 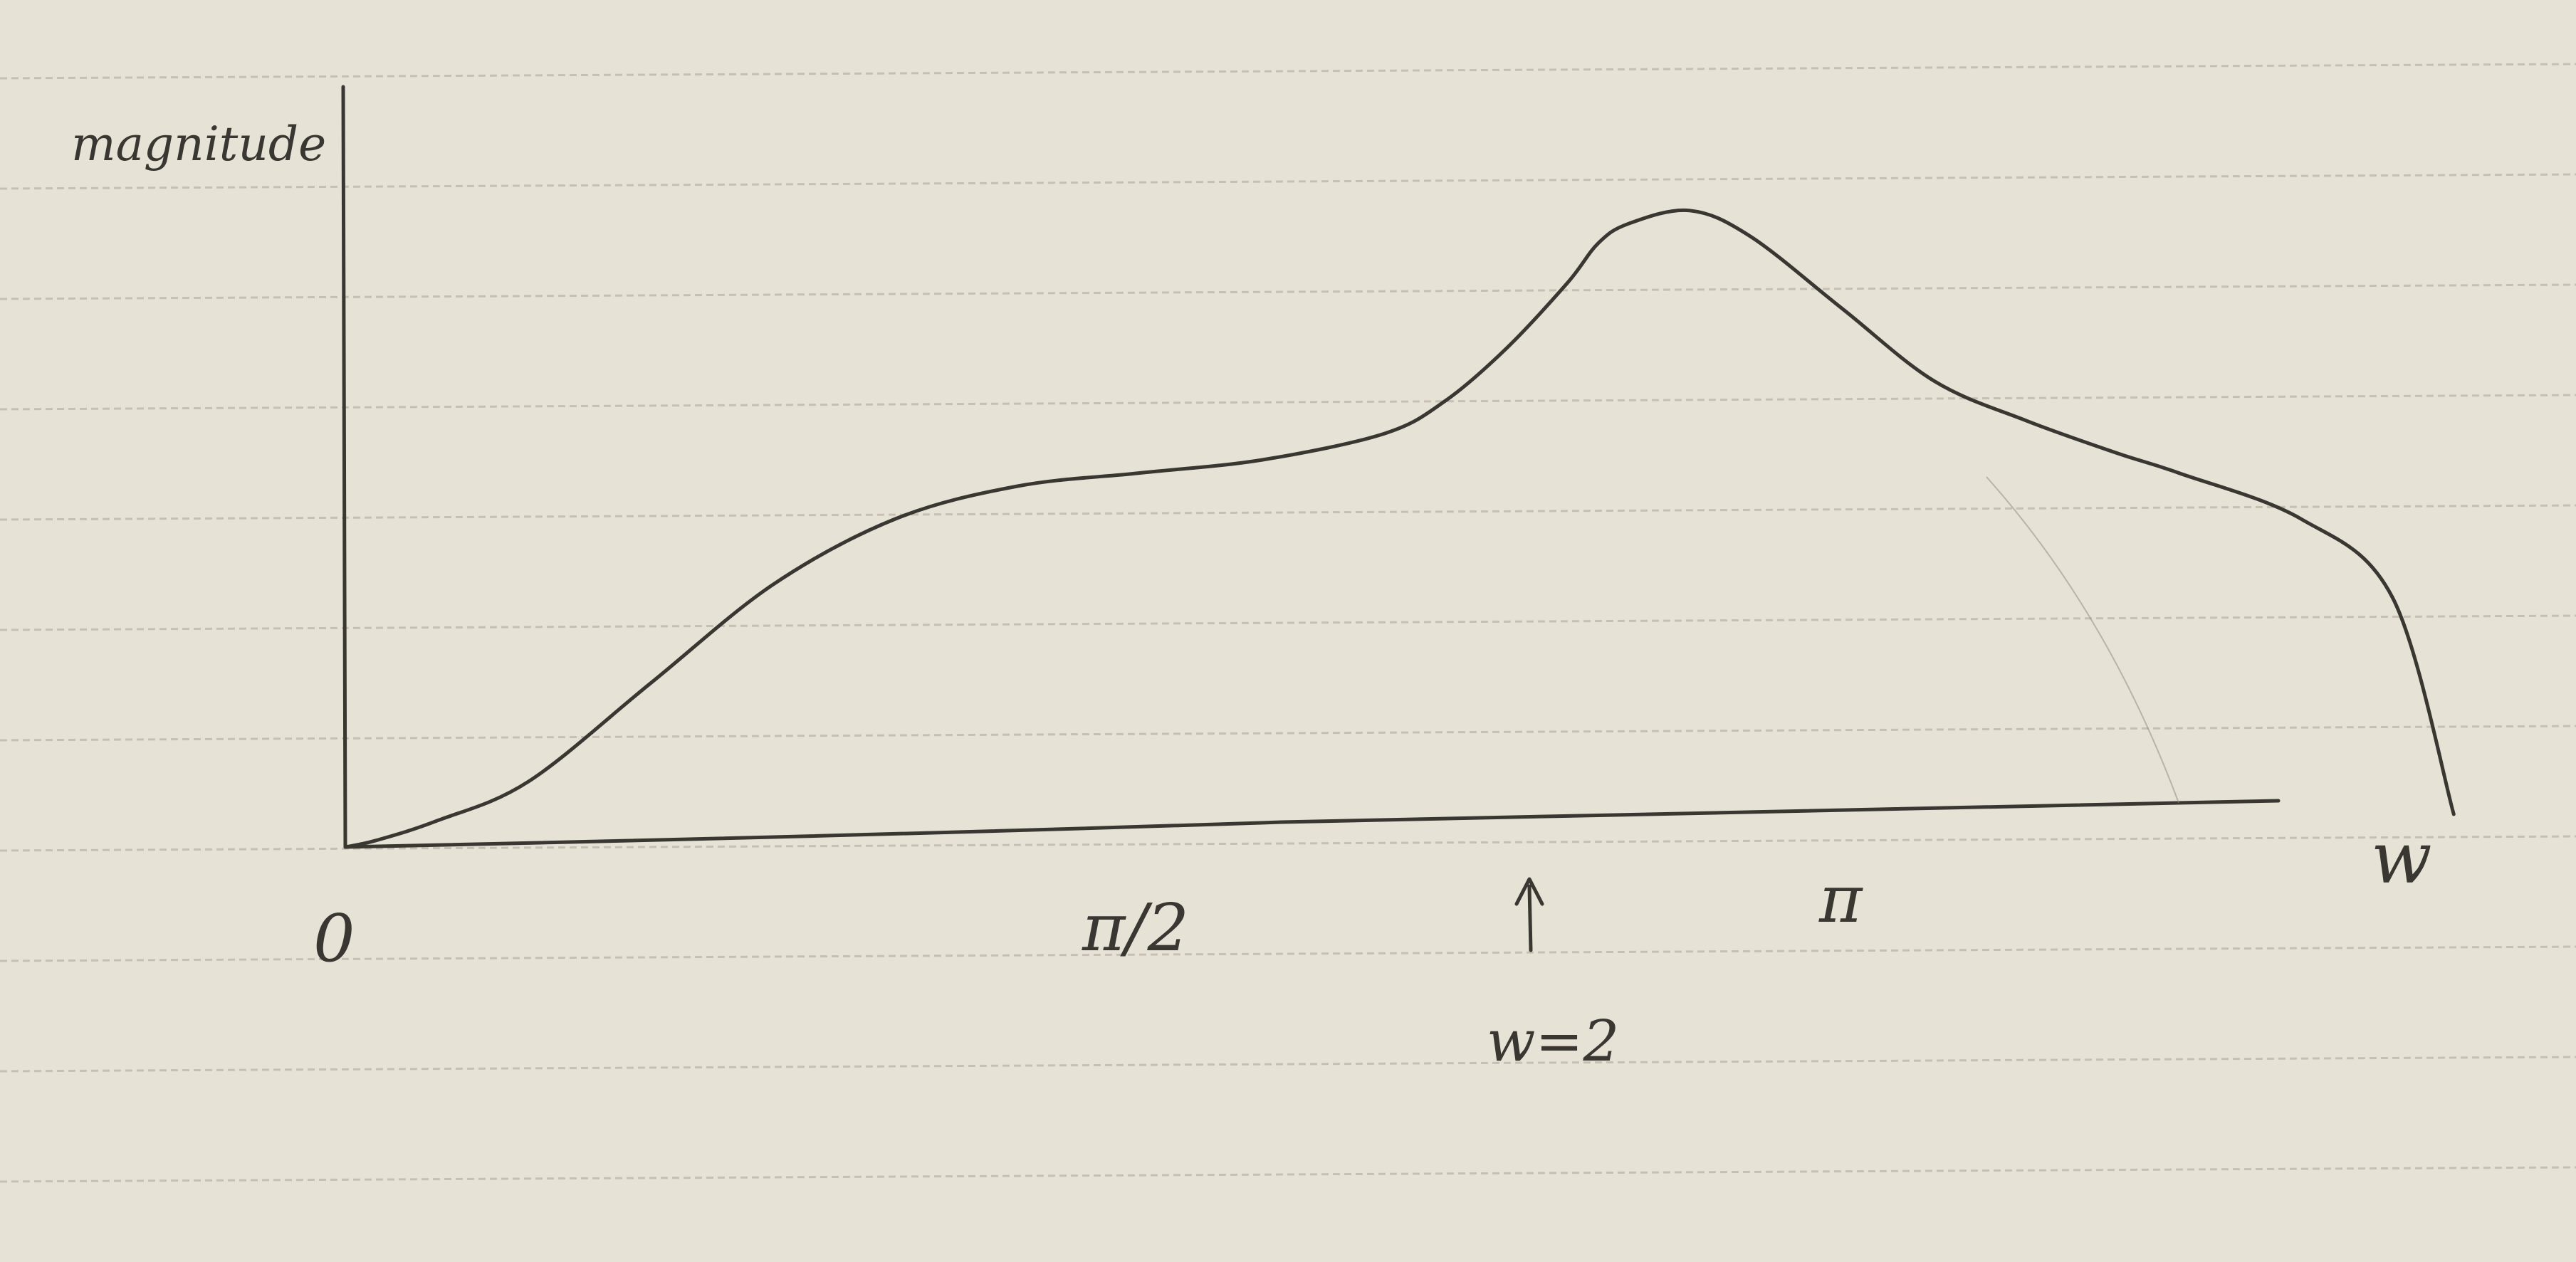 I want to click on x-tick-label-0: 0, so click(x=334, y=938).